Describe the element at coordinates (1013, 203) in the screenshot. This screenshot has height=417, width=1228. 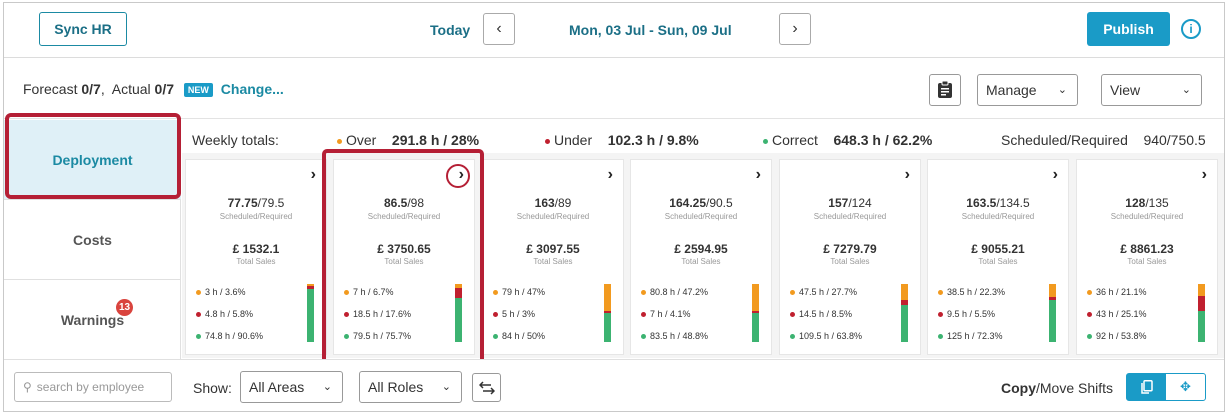
I see `required-value: /134.5` at that location.